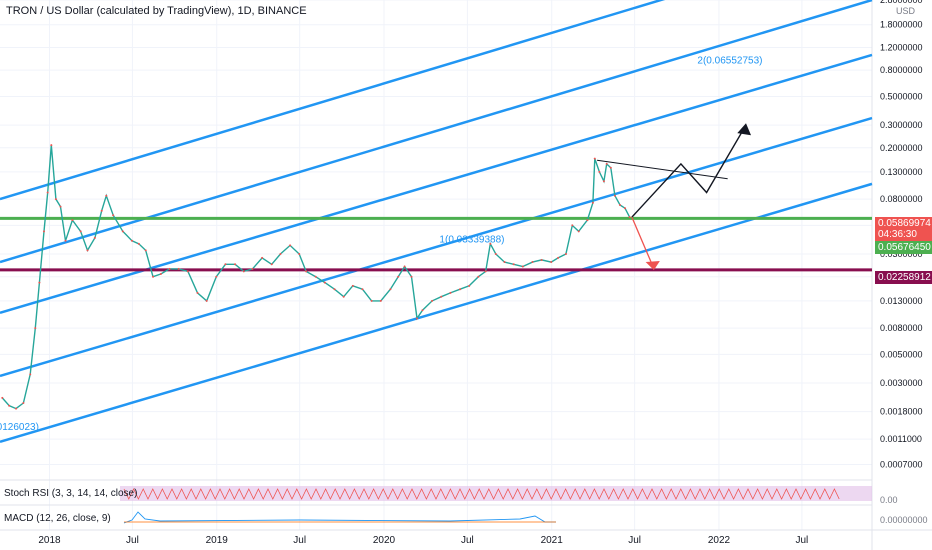  What do you see at coordinates (729, 61) in the screenshot?
I see `fib-level-label: 2(0.06552753)` at bounding box center [729, 61].